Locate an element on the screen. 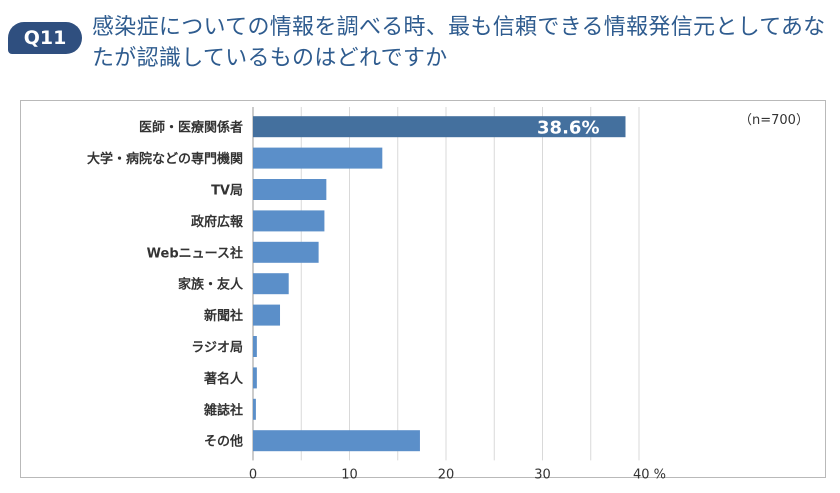 This screenshot has width=840, height=493. x-tick-label: 0 is located at coordinates (253, 473).